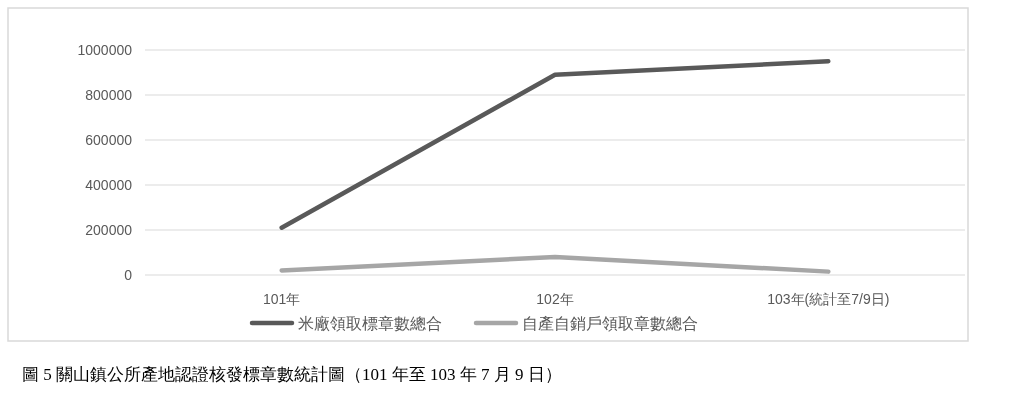  I want to click on y-tick-label: 600000, so click(109, 140).